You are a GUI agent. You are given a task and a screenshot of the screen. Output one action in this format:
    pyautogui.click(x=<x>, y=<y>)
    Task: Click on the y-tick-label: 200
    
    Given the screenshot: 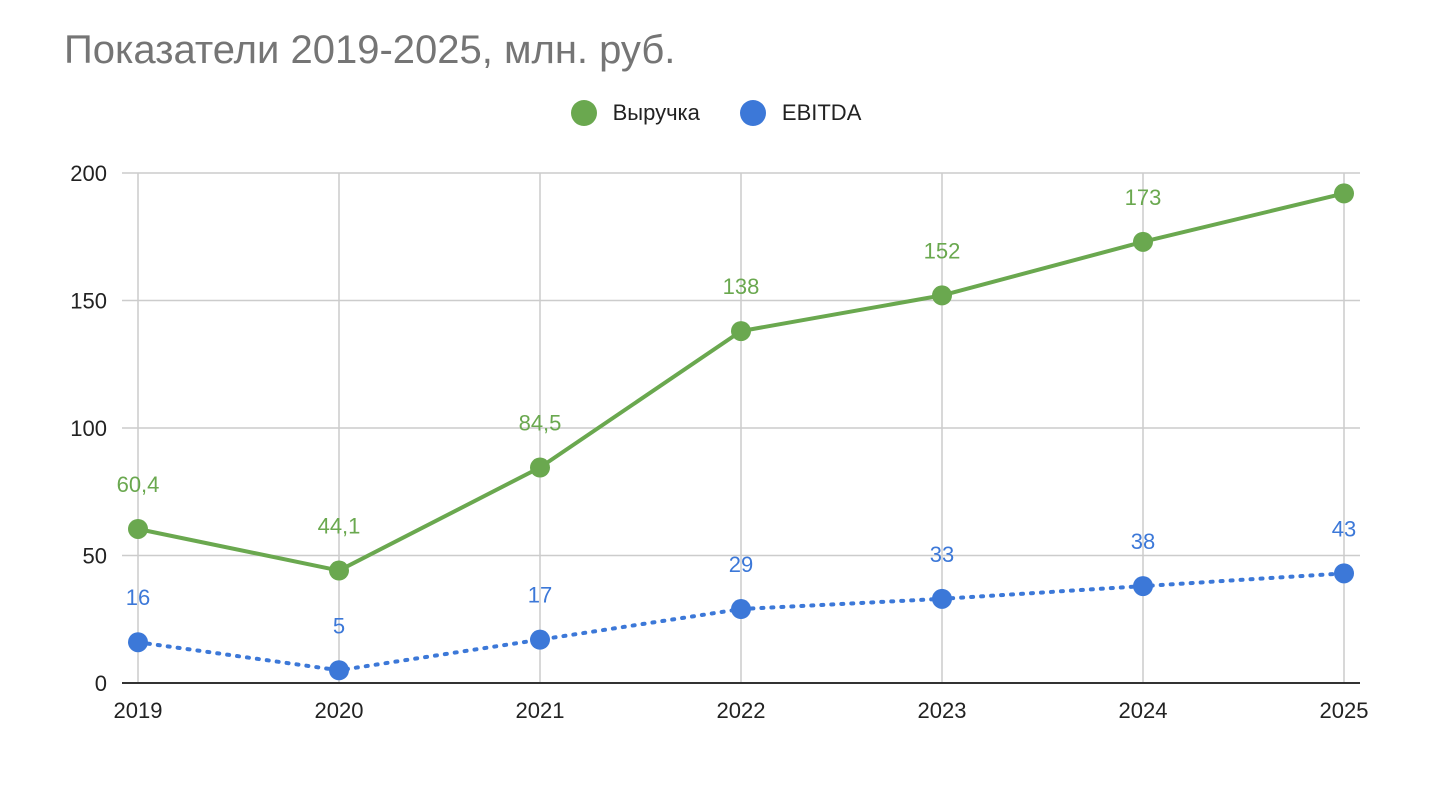 What is the action you would take?
    pyautogui.click(x=88, y=173)
    